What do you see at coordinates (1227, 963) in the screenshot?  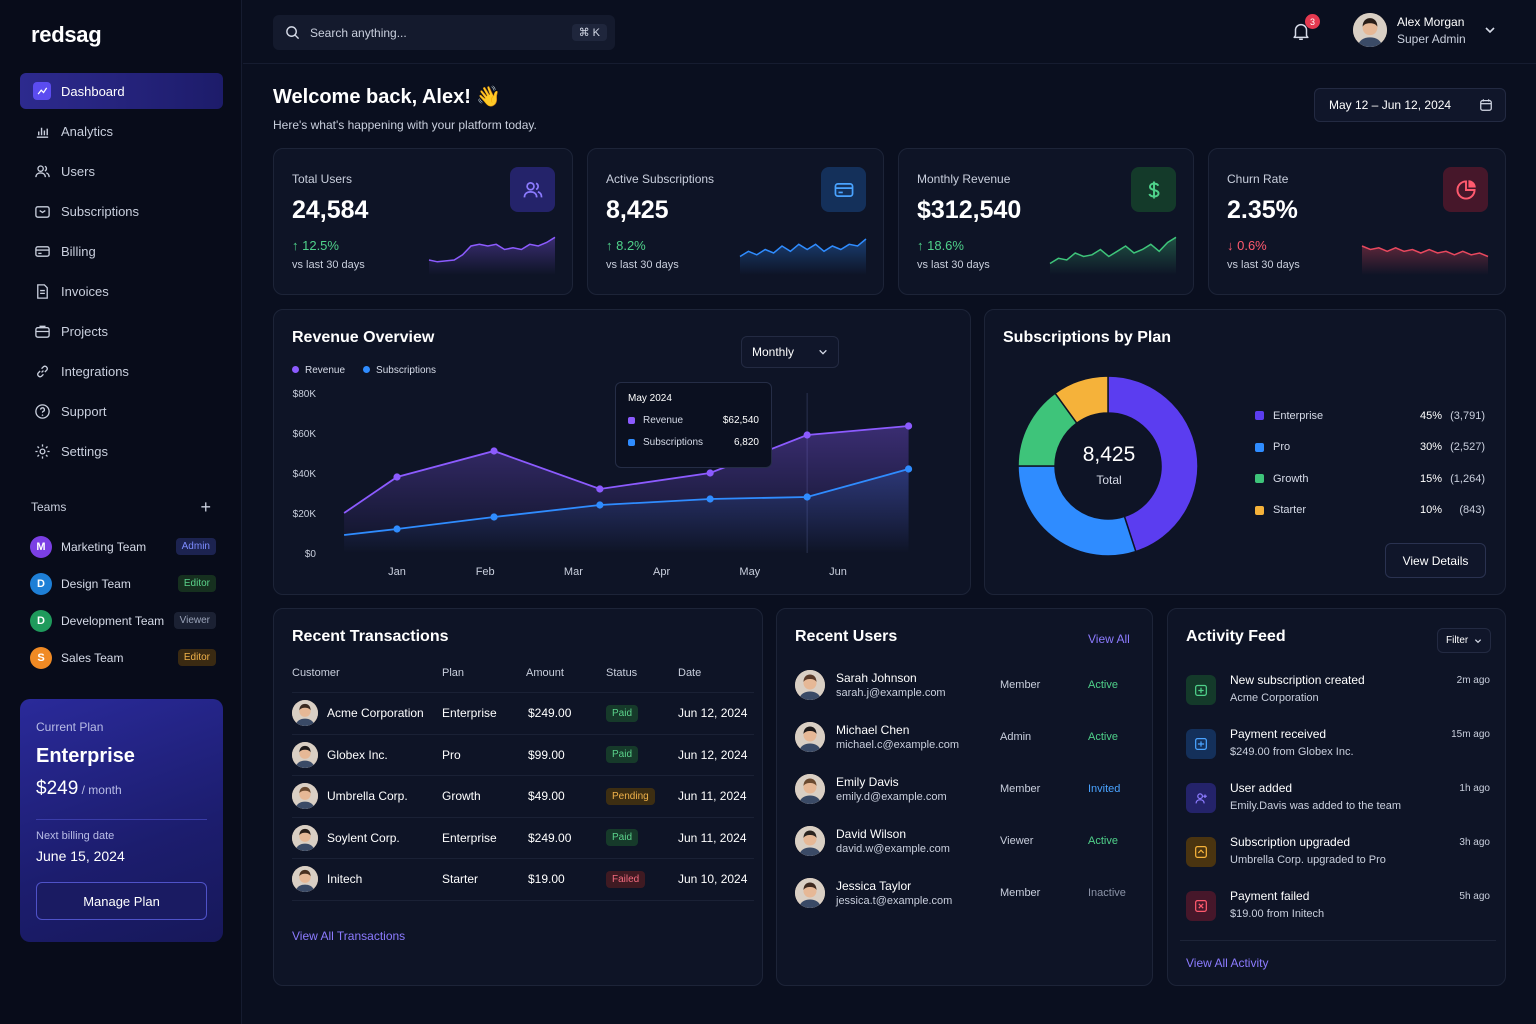 I see `view-all-activity-link: View All Activity` at bounding box center [1227, 963].